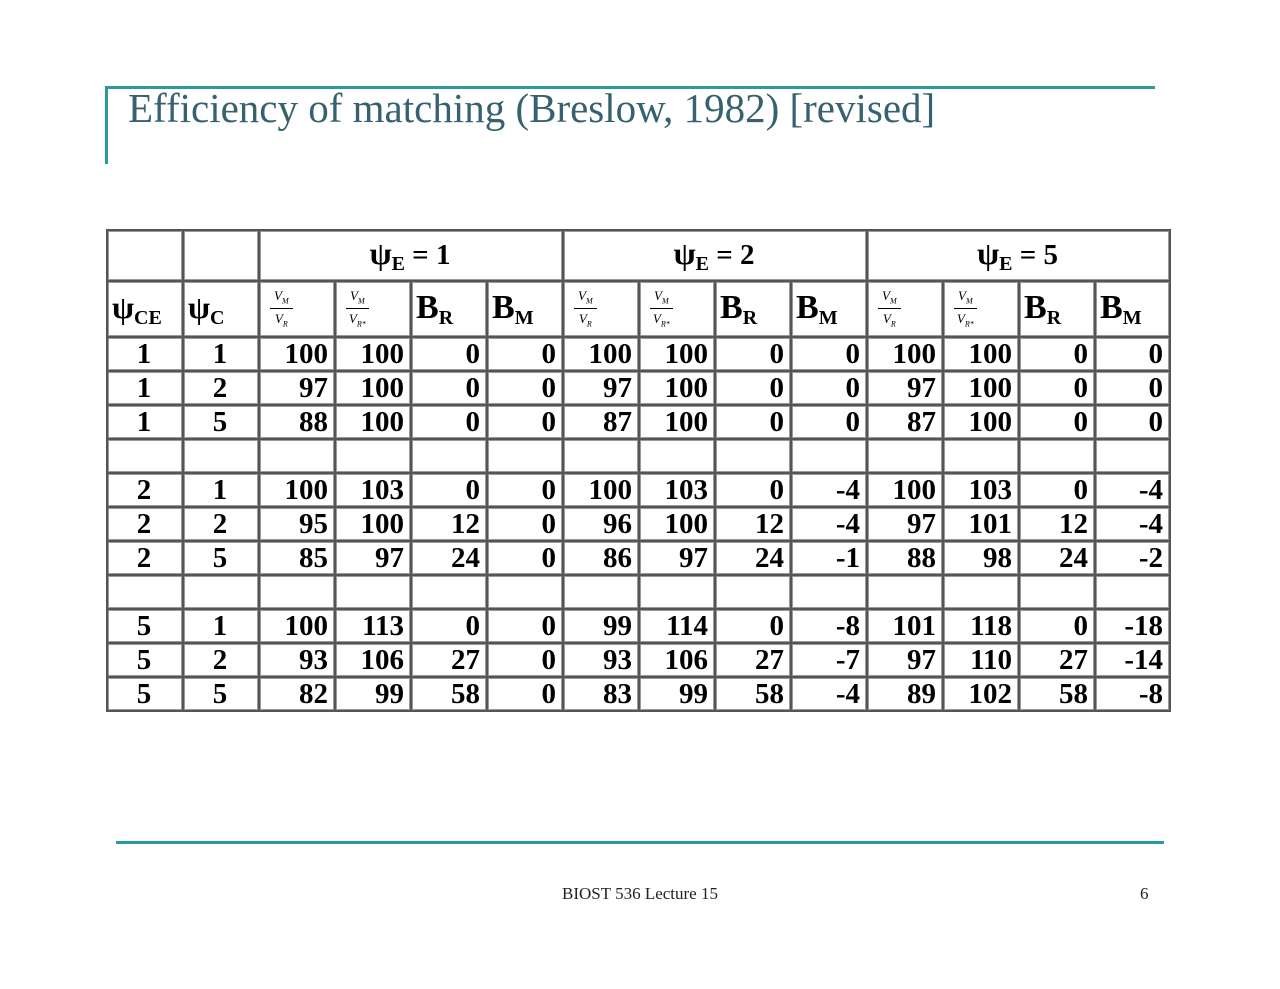  What do you see at coordinates (601, 626) in the screenshot?
I see `value-cell: 99` at bounding box center [601, 626].